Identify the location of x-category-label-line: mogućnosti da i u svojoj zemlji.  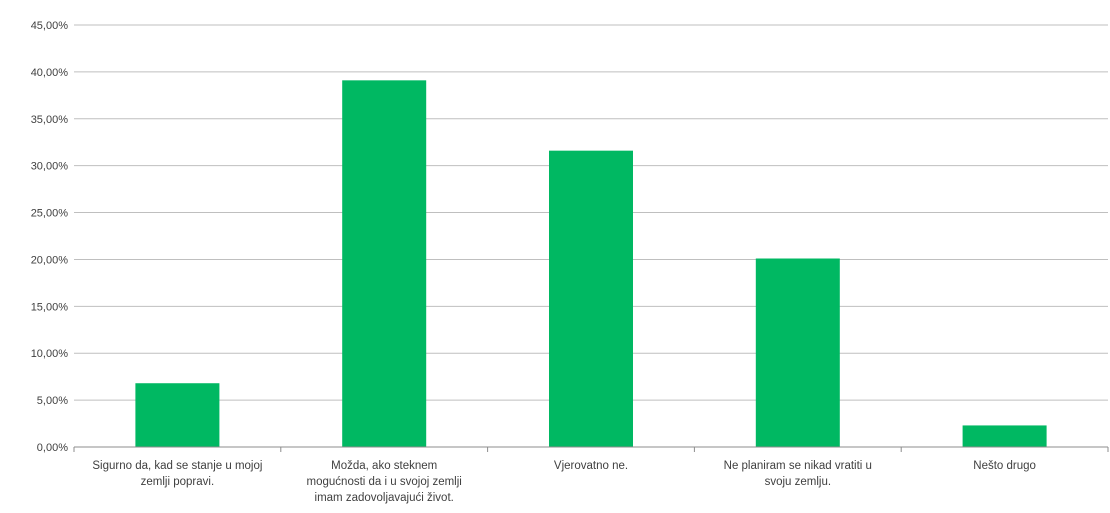
(384, 482).